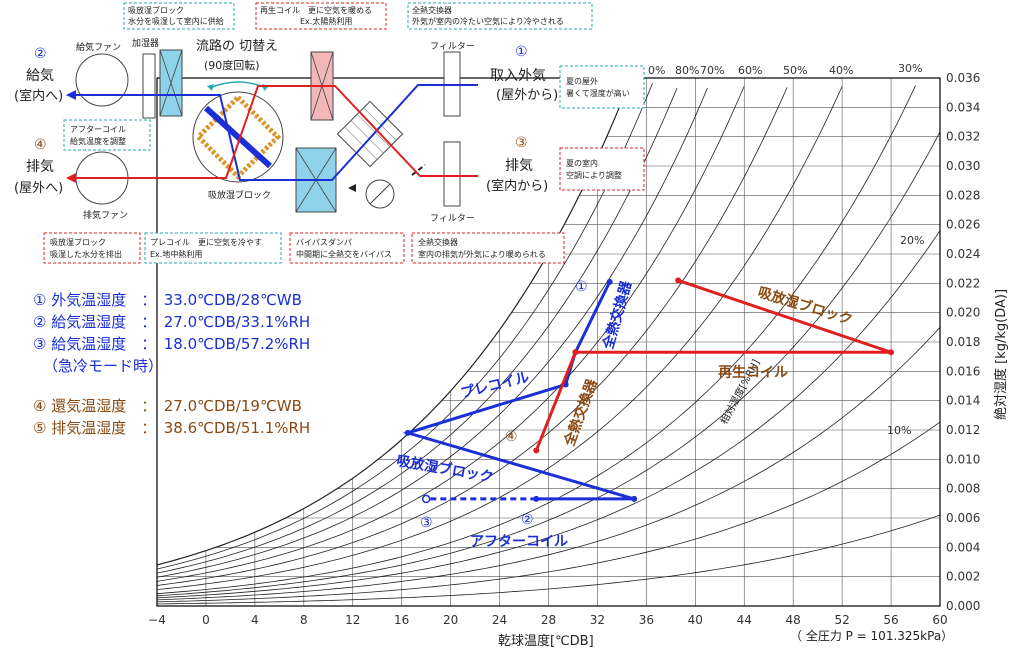 This screenshot has height=657, width=1020. I want to click on point-2-label: ②, so click(527, 520).